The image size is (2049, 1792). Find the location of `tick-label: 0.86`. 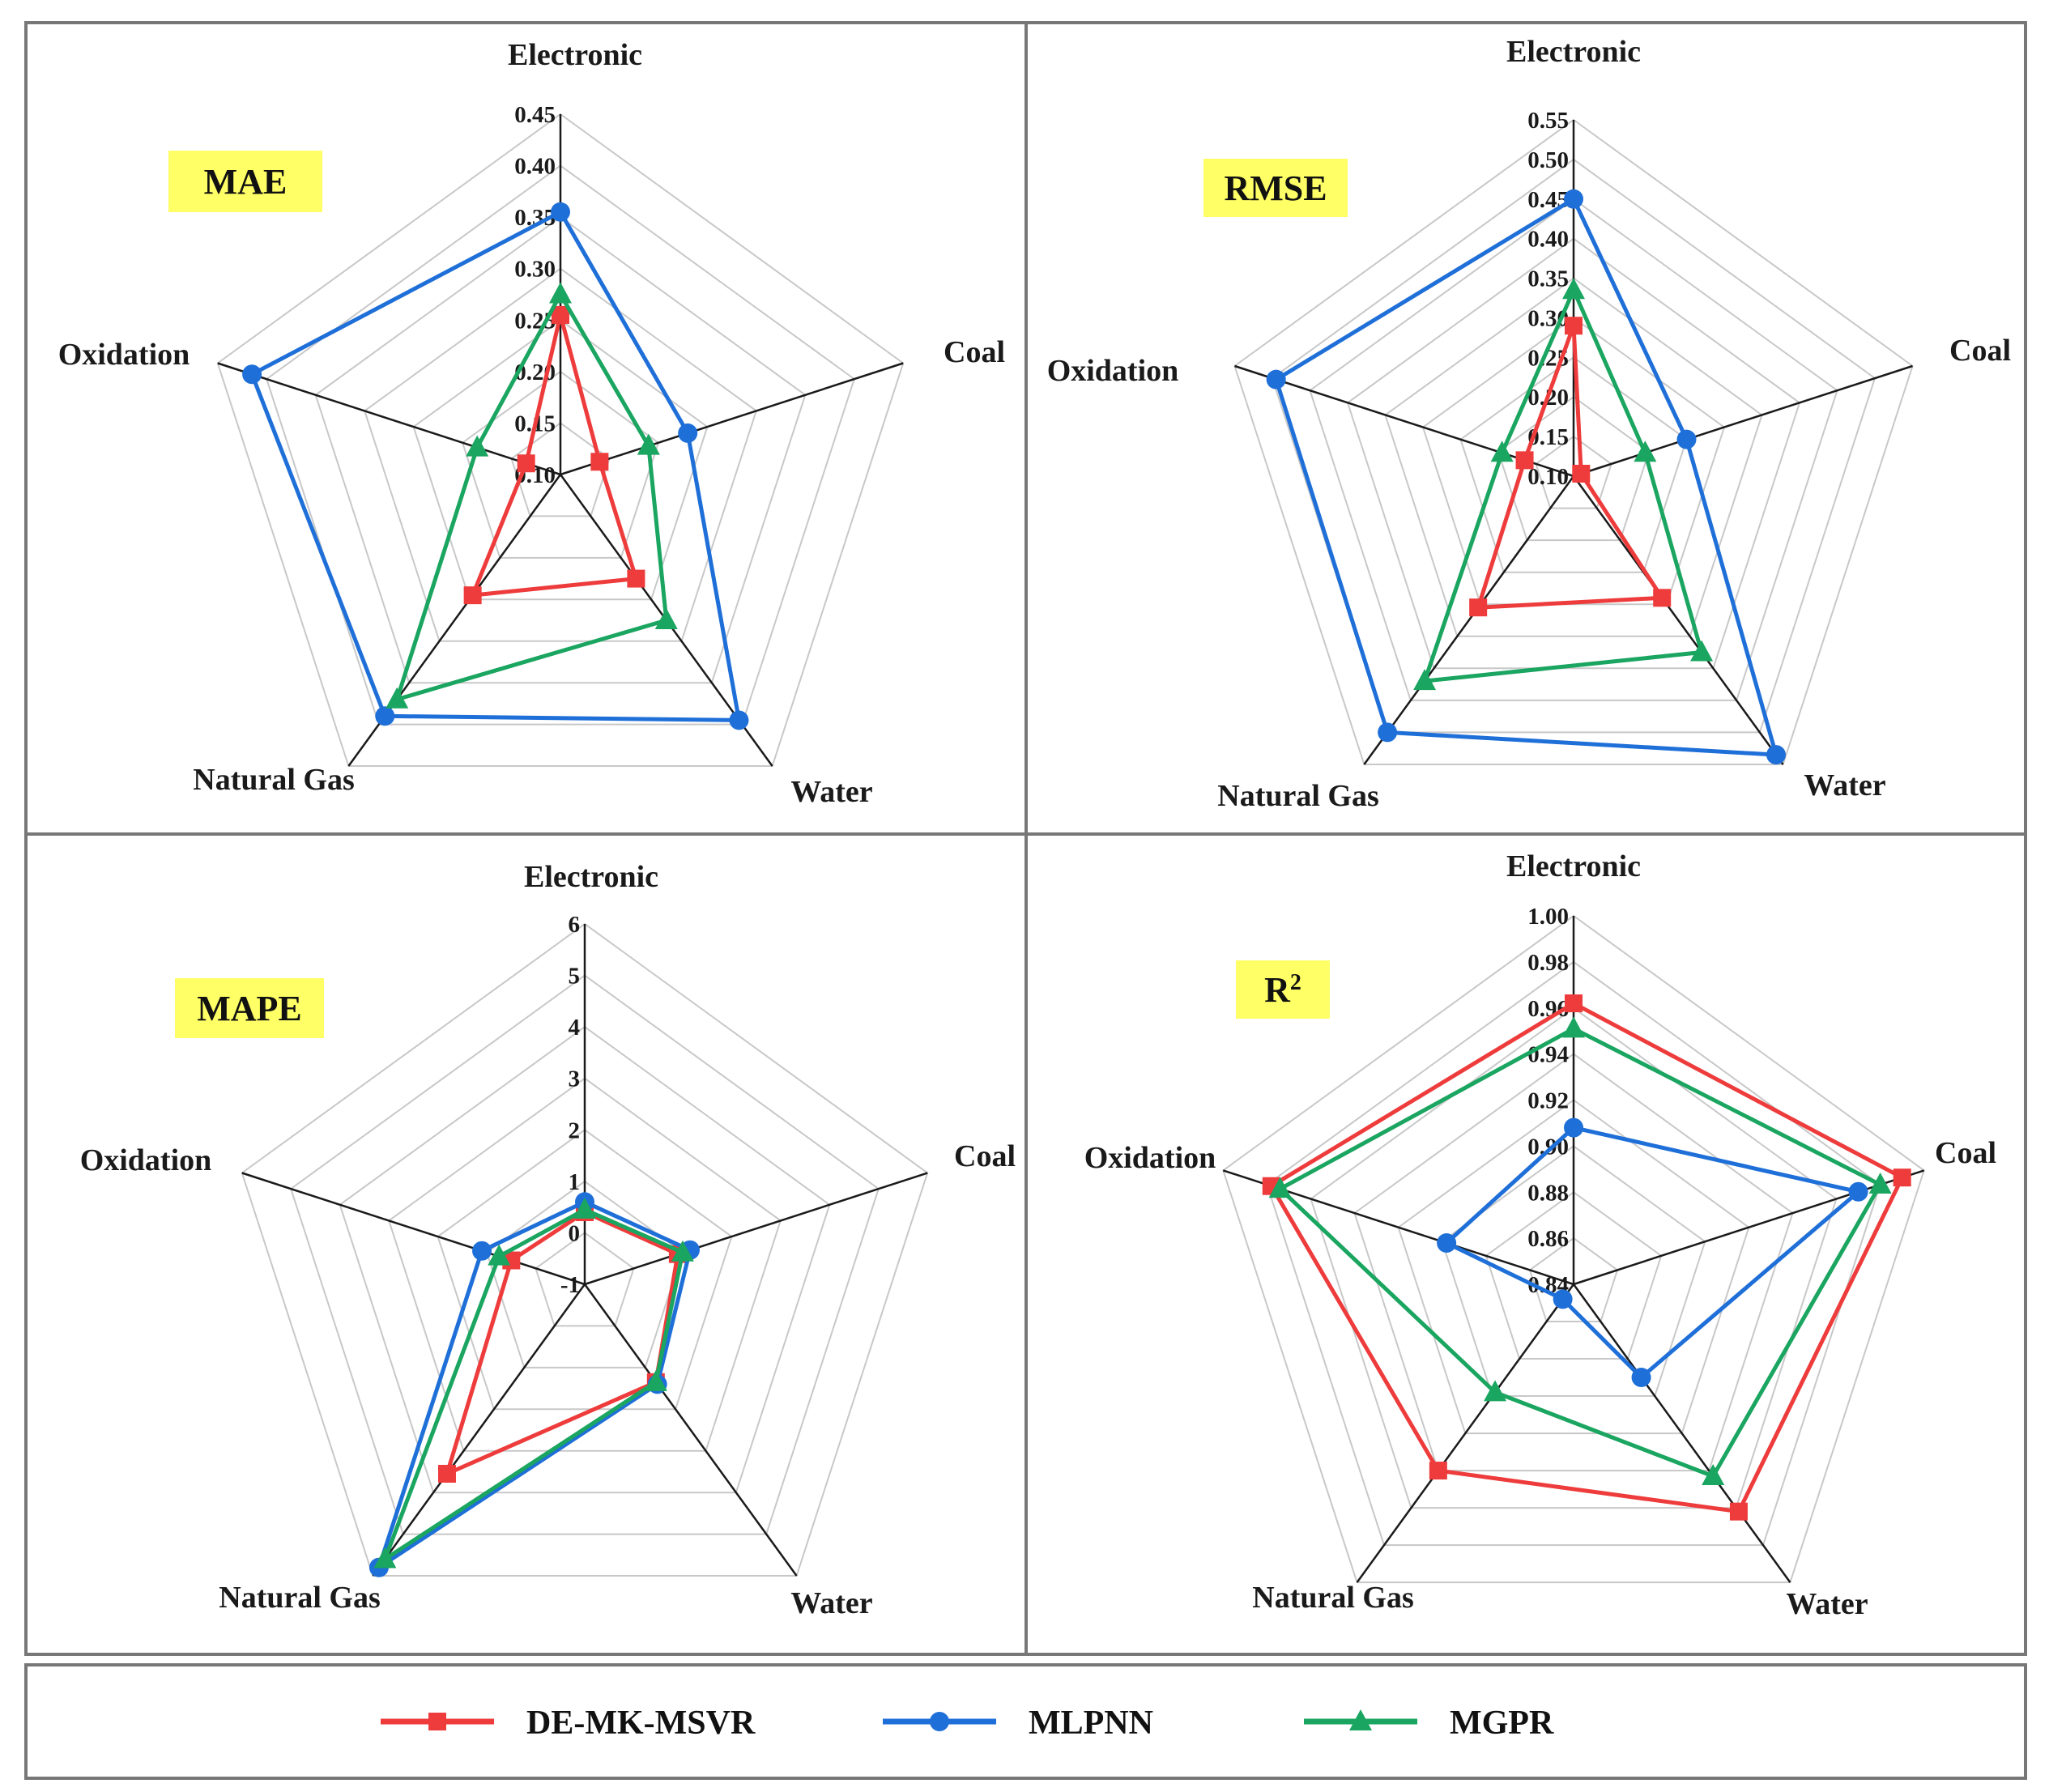

tick-label: 0.86 is located at coordinates (1548, 1239).